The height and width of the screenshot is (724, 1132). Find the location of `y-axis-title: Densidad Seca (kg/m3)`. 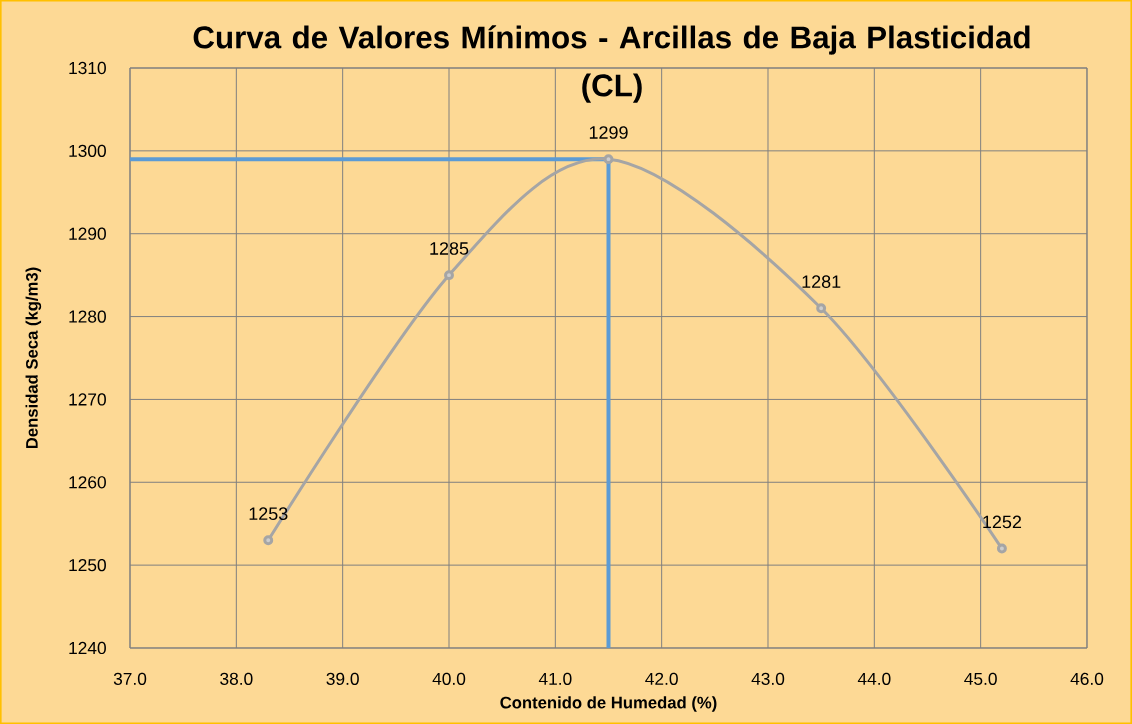

y-axis-title: Densidad Seca (kg/m3) is located at coordinates (33, 358).